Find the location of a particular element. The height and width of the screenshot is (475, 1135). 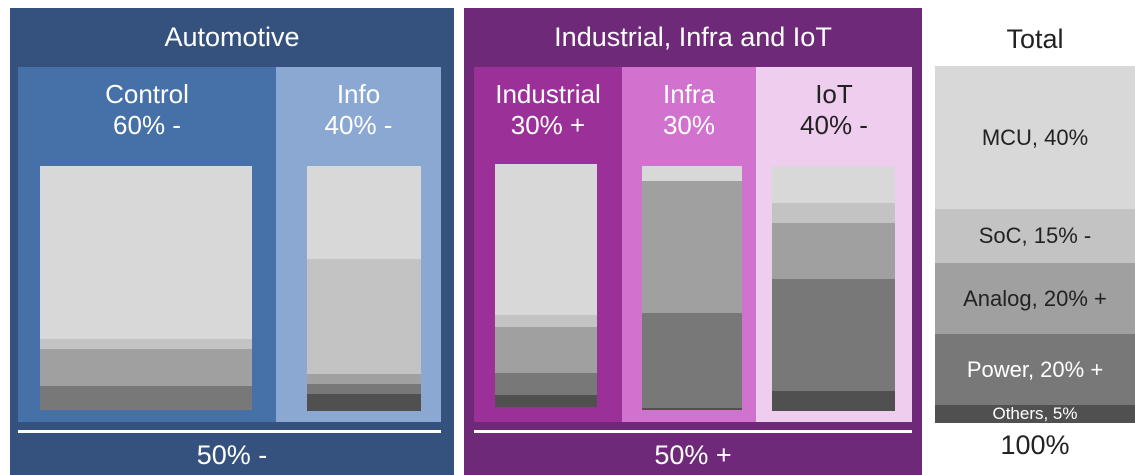

iot-label: IoT is located at coordinates (834, 94).